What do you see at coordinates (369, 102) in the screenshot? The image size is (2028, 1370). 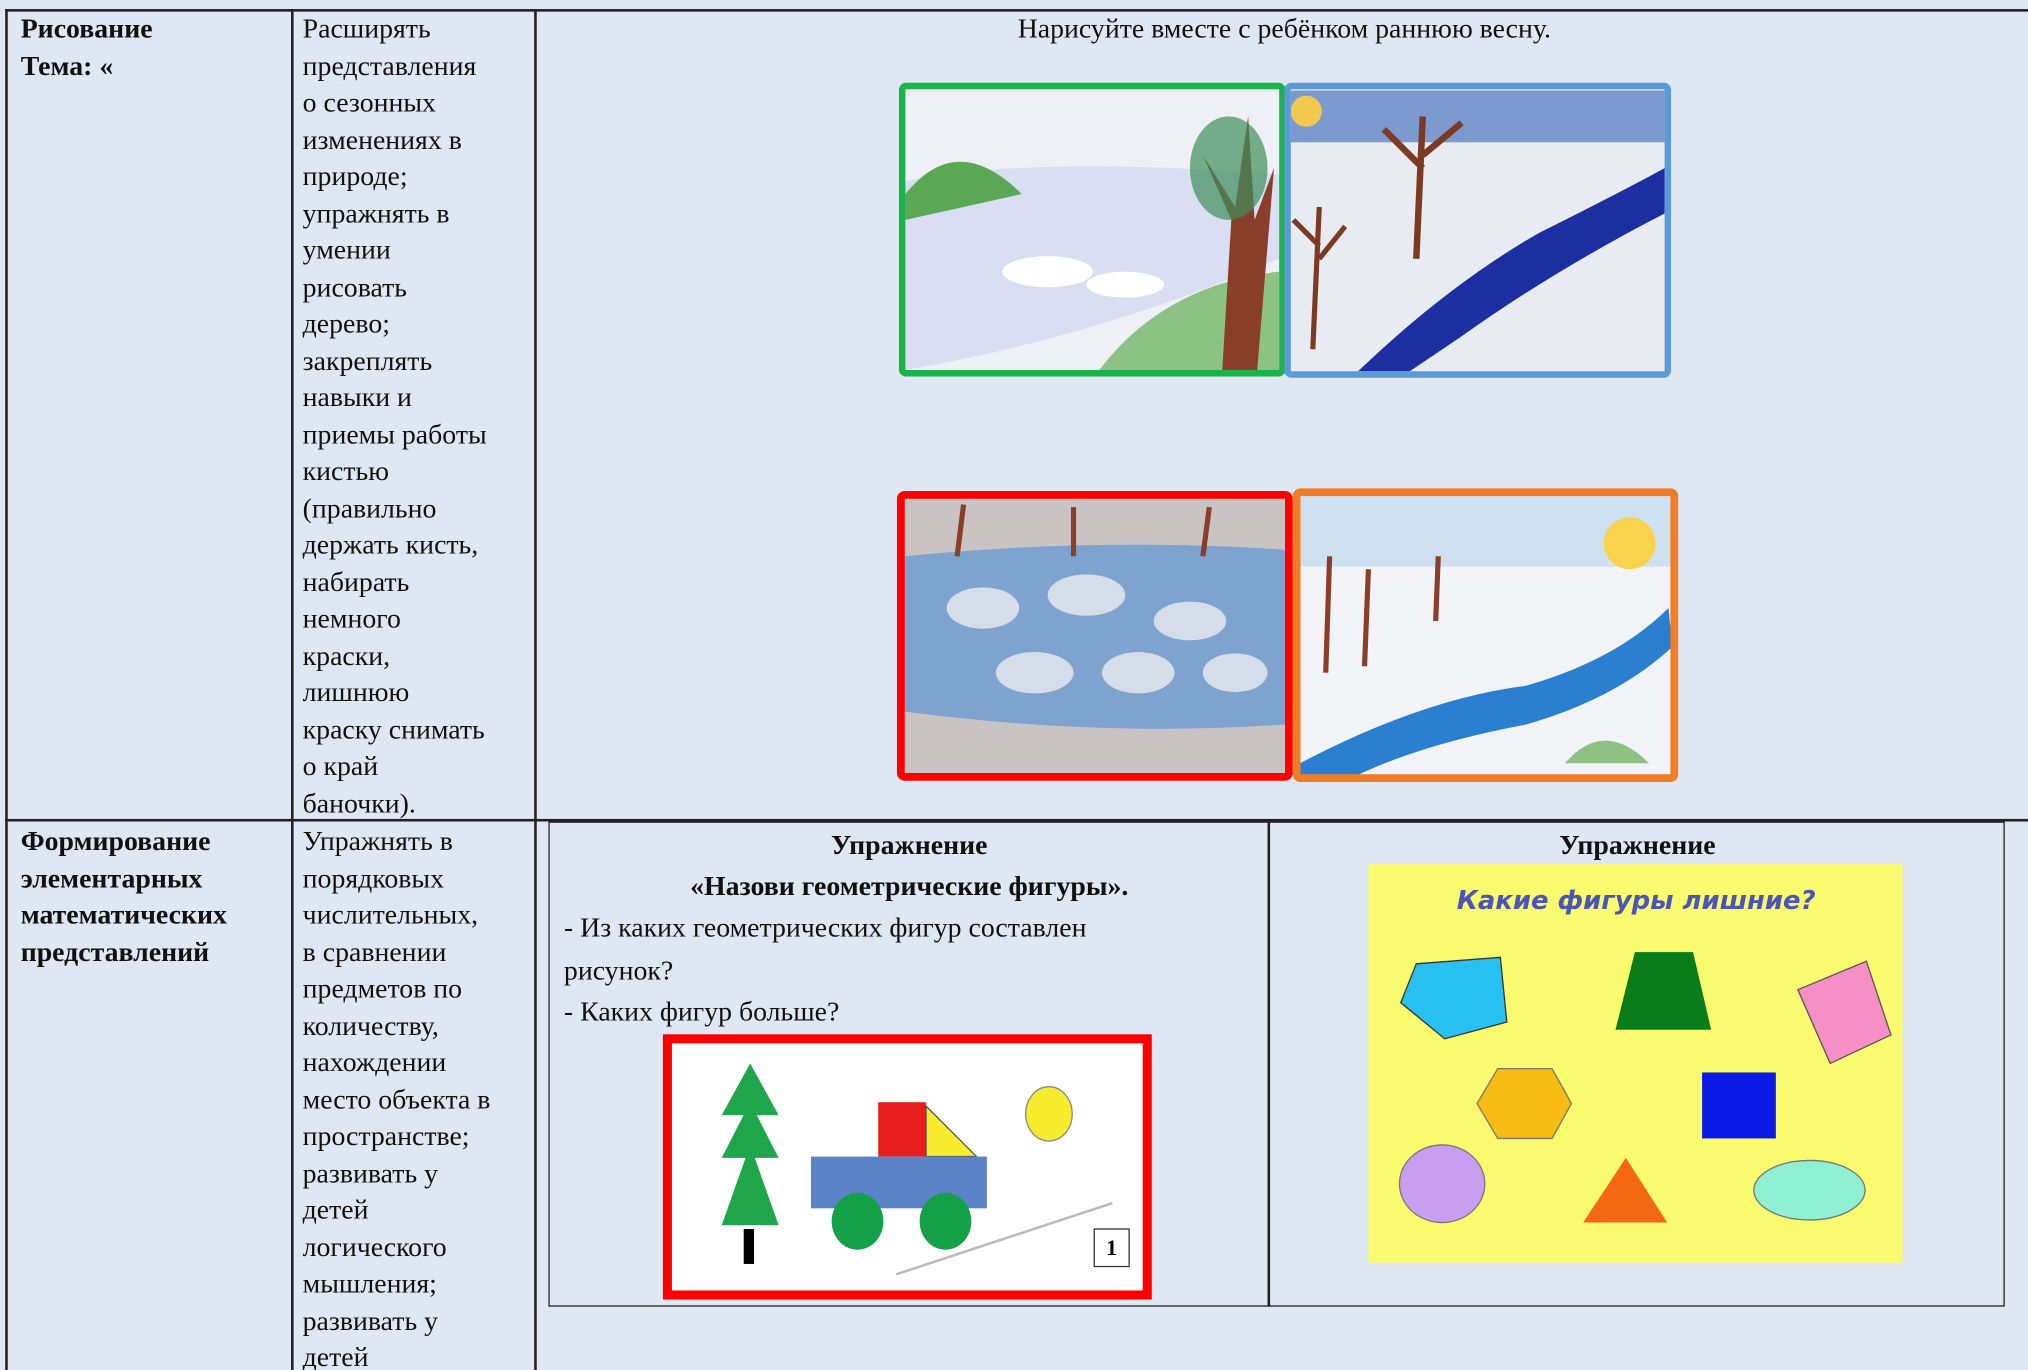 I see `goal-line: о сезонных` at bounding box center [369, 102].